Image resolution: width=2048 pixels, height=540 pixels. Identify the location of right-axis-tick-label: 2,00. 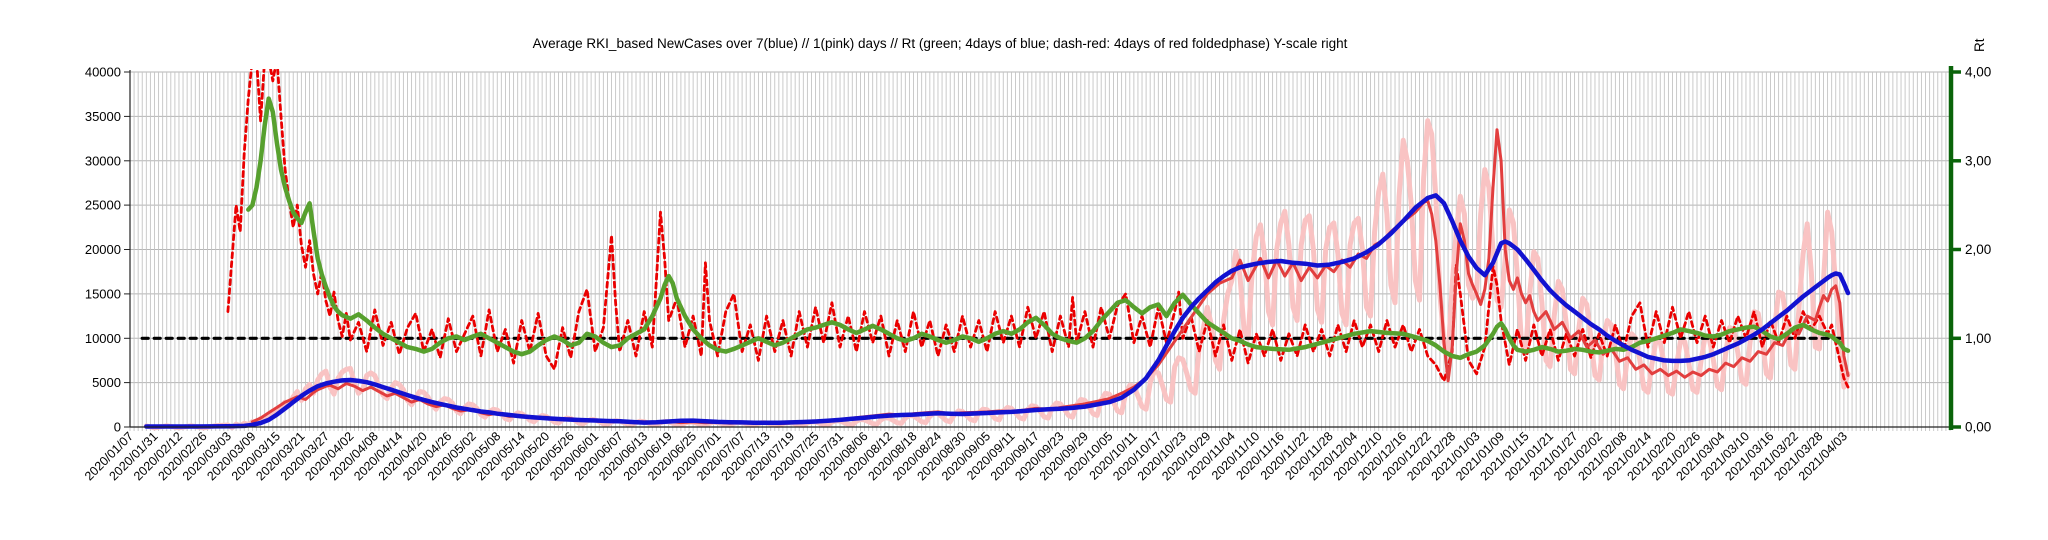
(1978, 249).